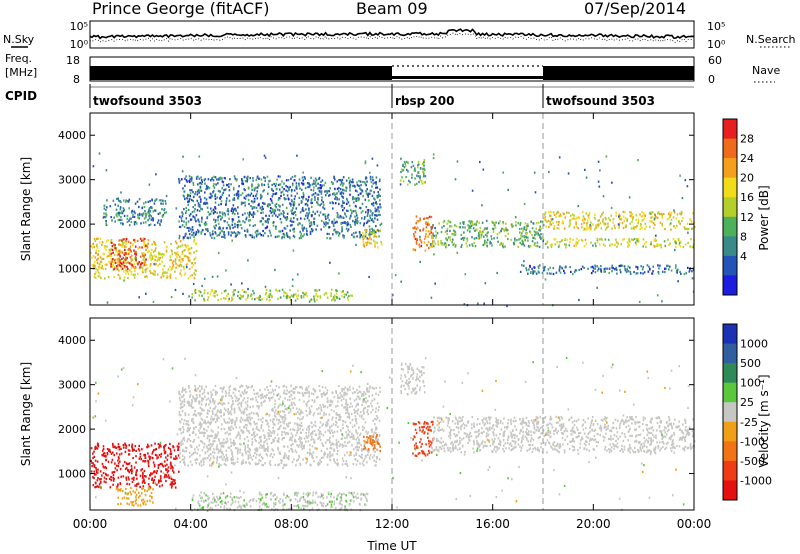 This screenshot has width=800, height=554. I want to click on power-cell-1901, so click(274, 213).